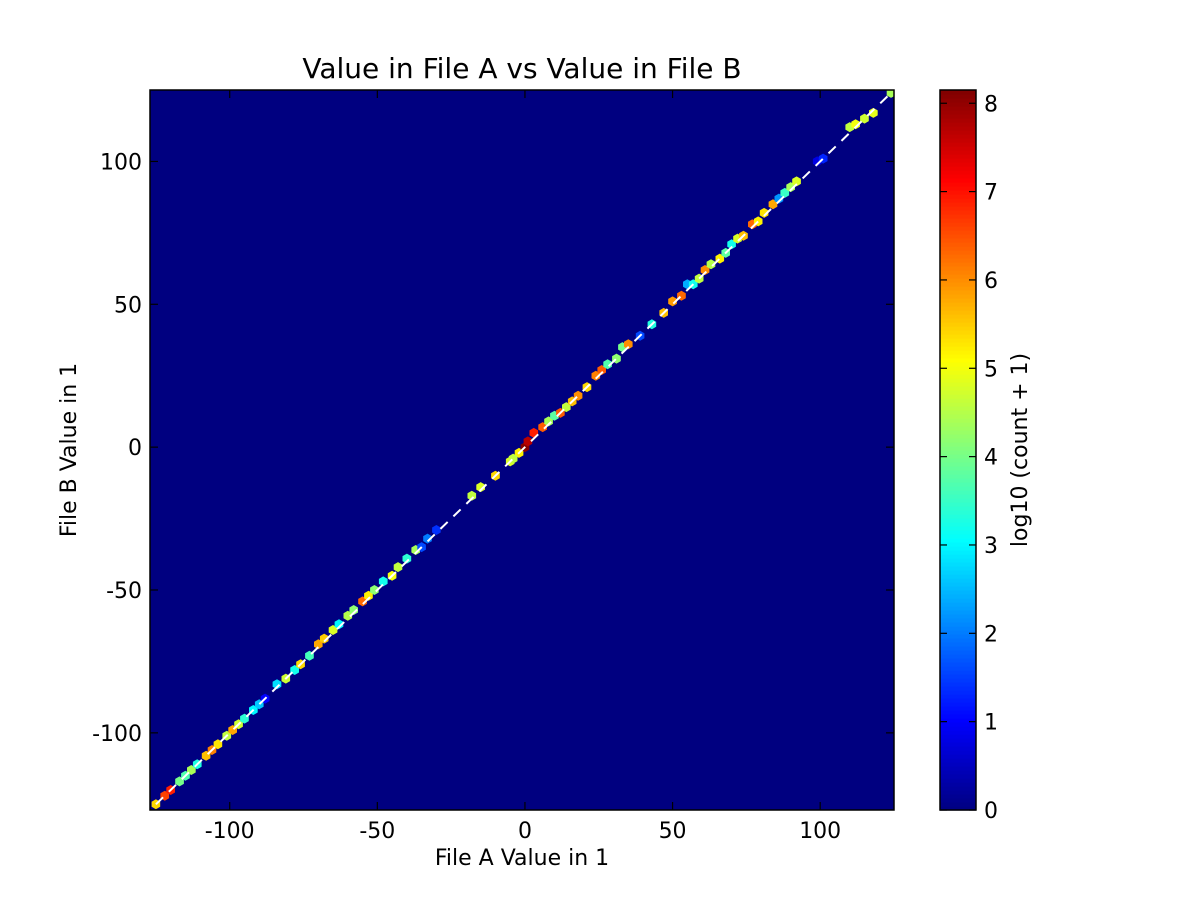 This screenshot has height=900, width=1200. What do you see at coordinates (69, 450) in the screenshot?
I see `y-axis-label: File B Value in 1` at bounding box center [69, 450].